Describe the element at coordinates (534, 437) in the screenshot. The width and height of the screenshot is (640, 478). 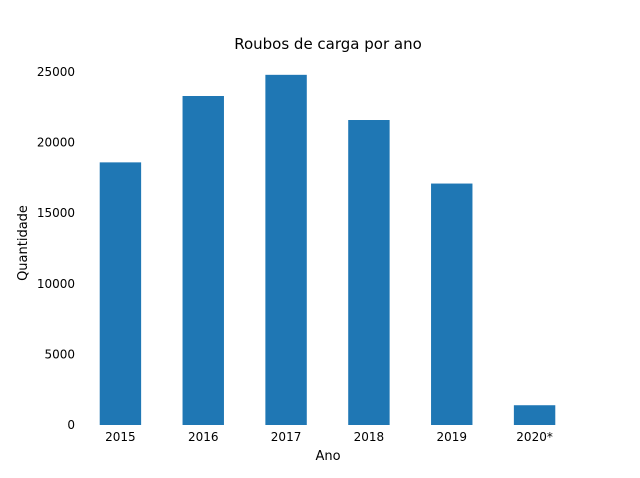
I see `x-tick-label: 2020*` at that location.